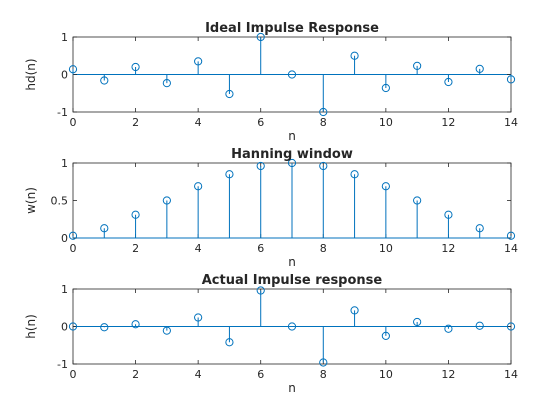 Image resolution: width=560 pixels, height=420 pixels. What do you see at coordinates (31, 74) in the screenshot?
I see `y-axis-label: hd(n)` at bounding box center [31, 74].